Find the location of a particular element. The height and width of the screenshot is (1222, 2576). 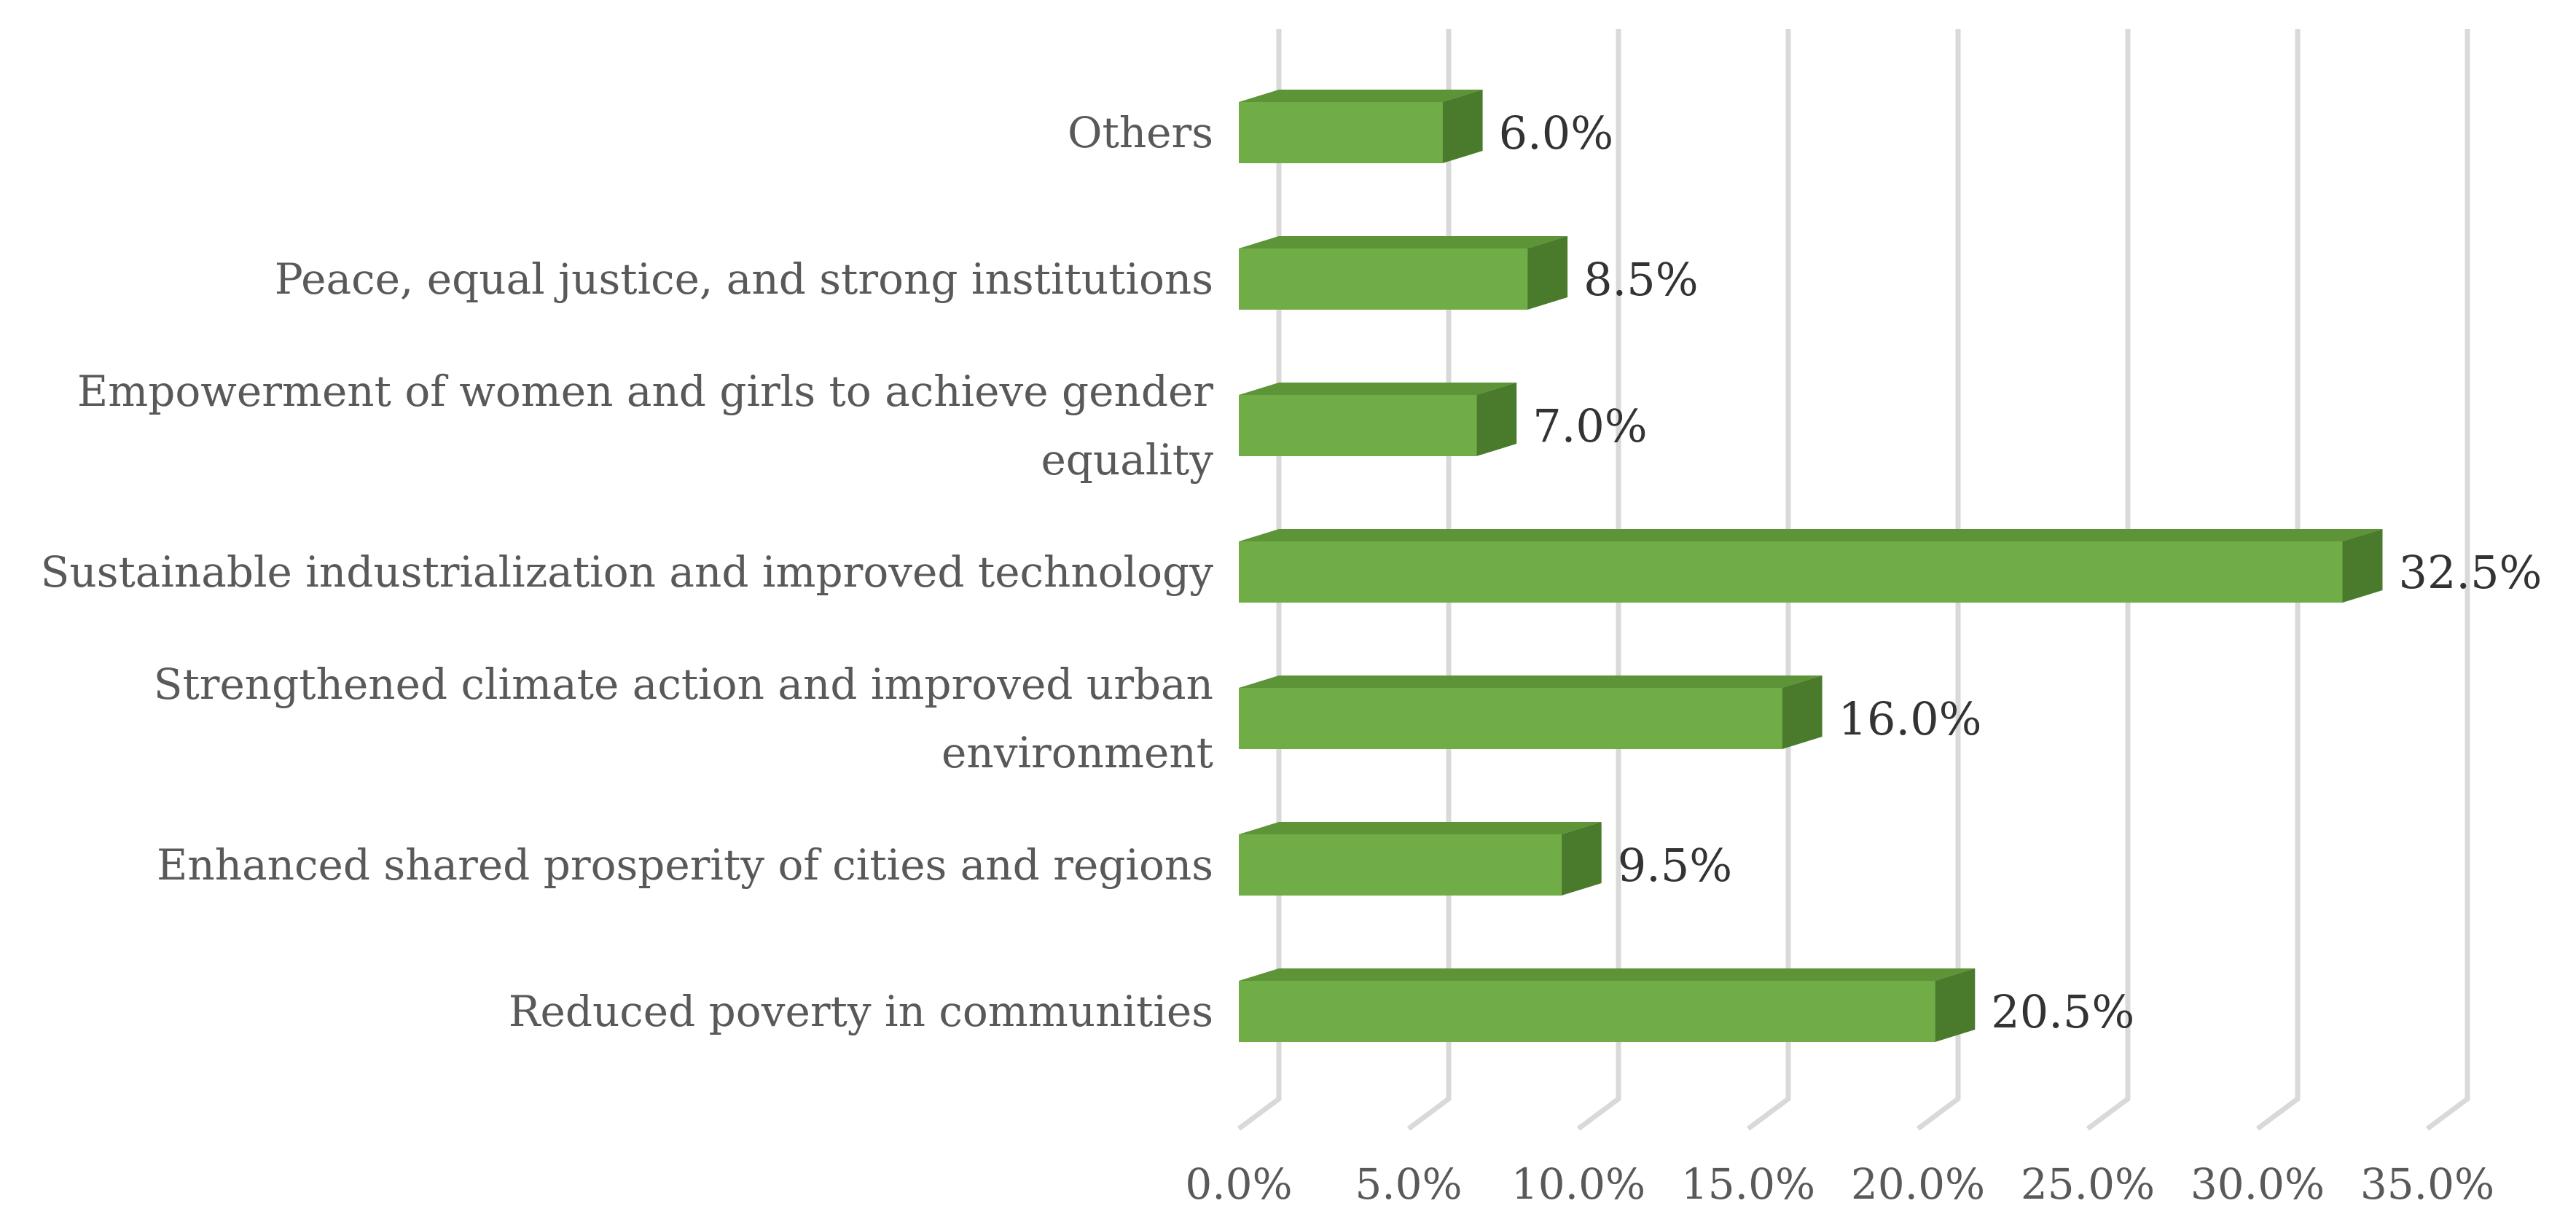

category-label-line: environment is located at coordinates (1077, 753).